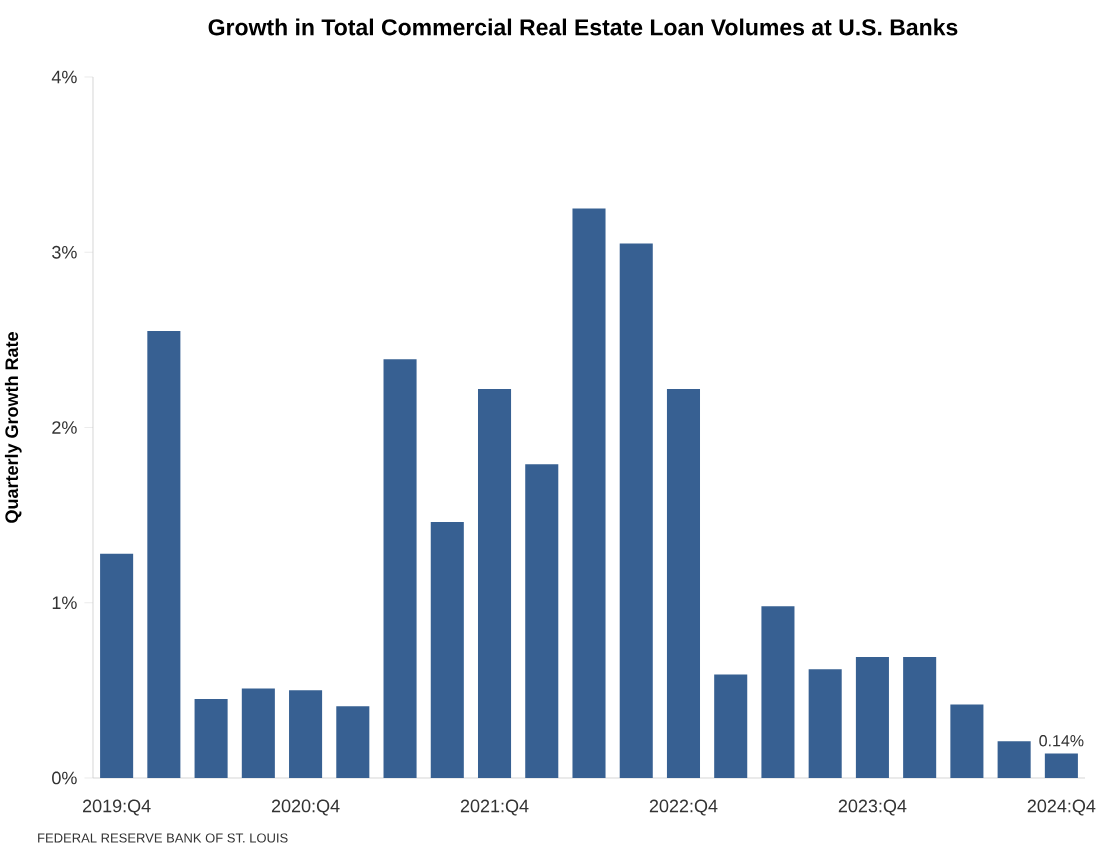 Image resolution: width=1110 pixels, height=856 pixels. Describe the element at coordinates (583, 27) in the screenshot. I see `chart-title: Growth in Total Commercial Real Estate Loan Volumes at U.S. Banks` at that location.